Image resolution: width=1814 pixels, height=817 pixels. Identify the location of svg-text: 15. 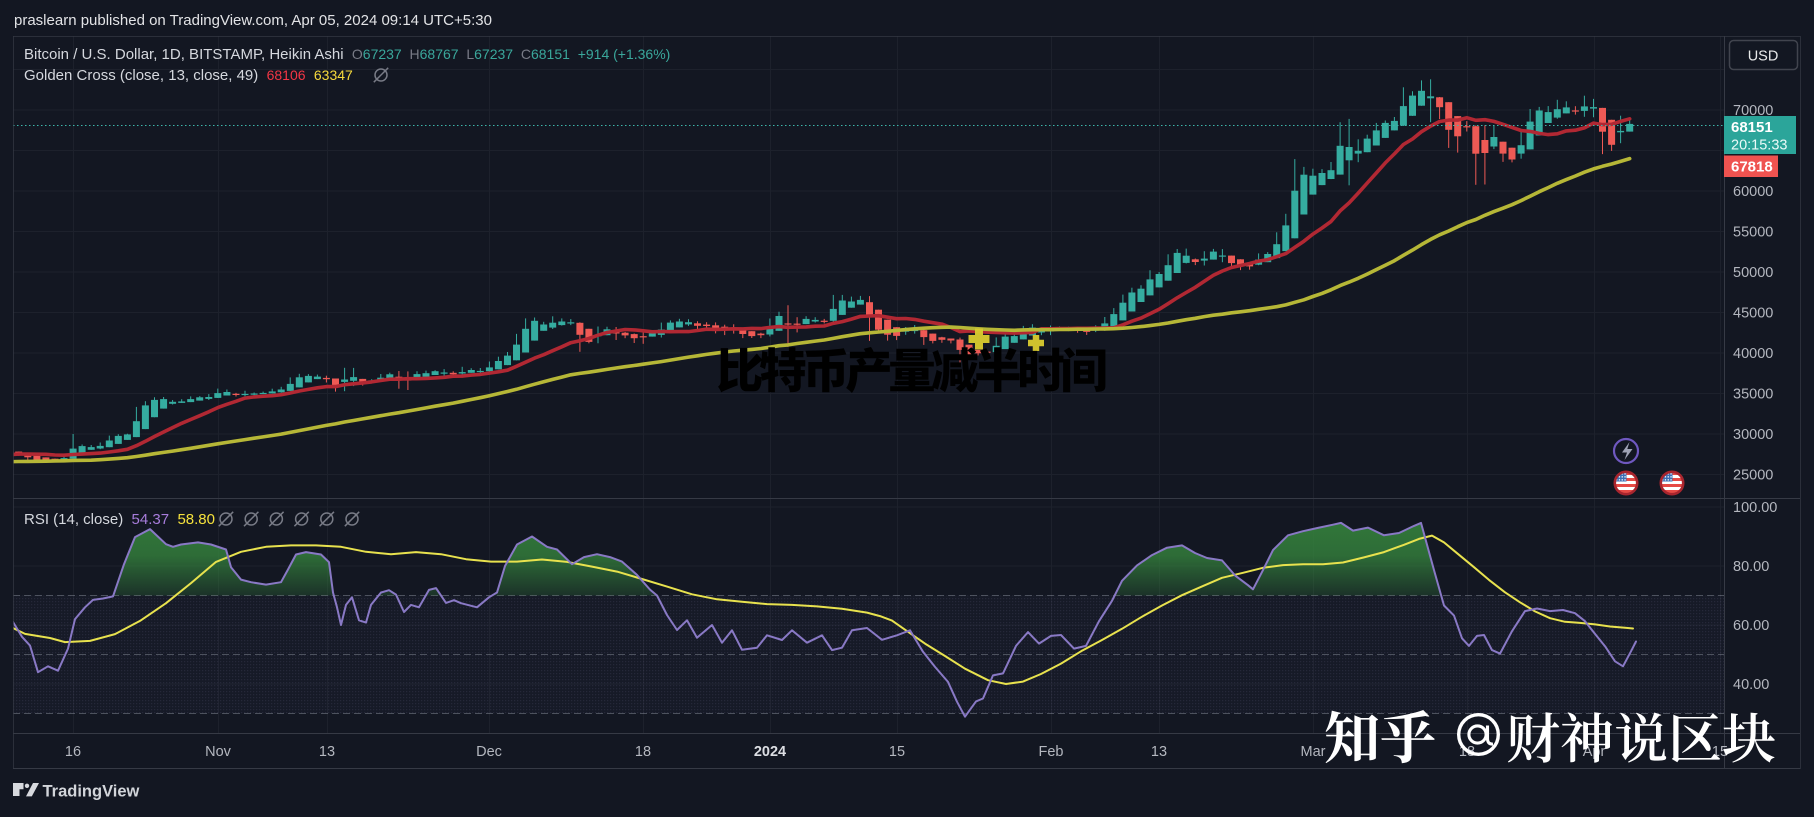
(897, 752).